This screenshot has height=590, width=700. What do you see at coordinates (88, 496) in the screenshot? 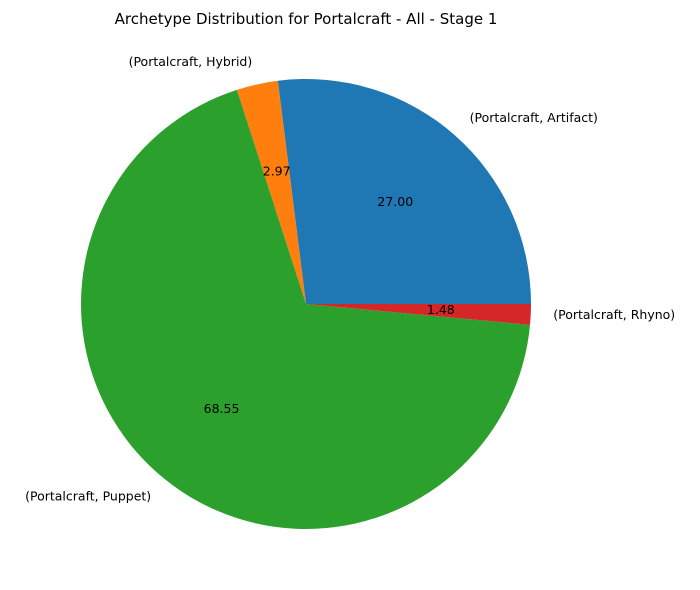
I see `slice-label-2: (Portalcraft, Puppet)` at bounding box center [88, 496].